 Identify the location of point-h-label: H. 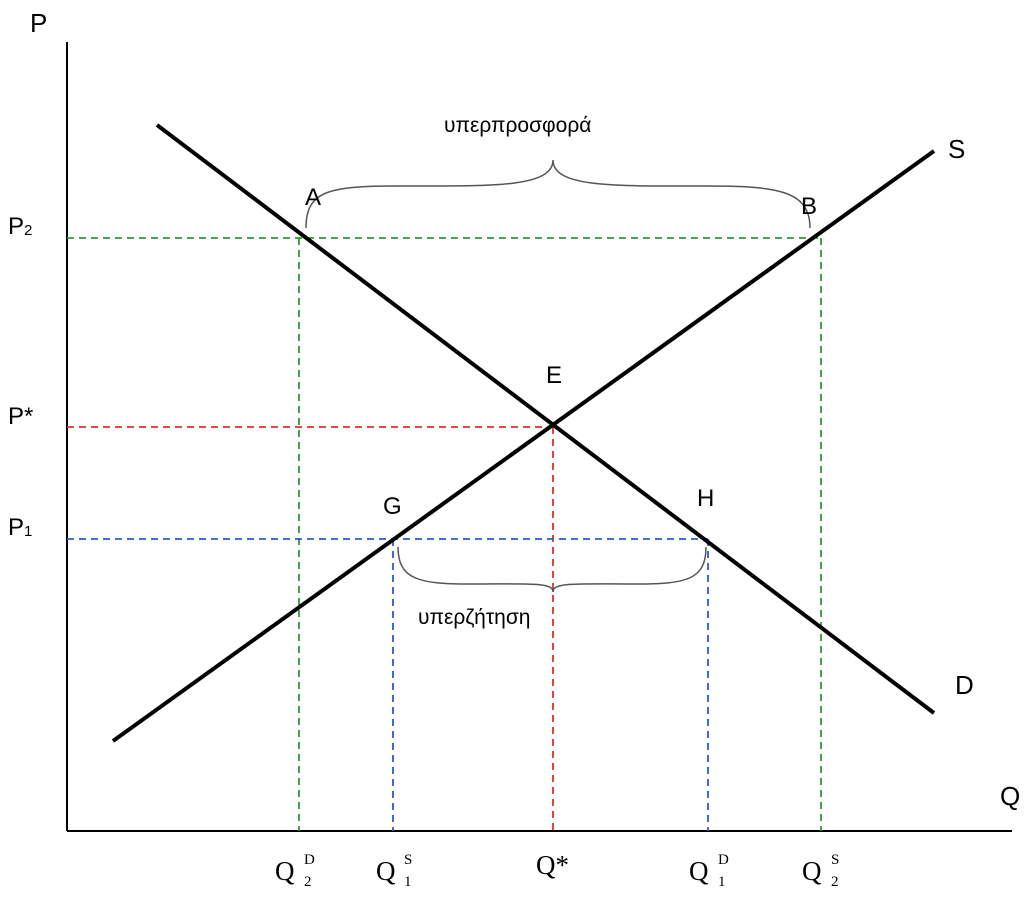
(705, 498).